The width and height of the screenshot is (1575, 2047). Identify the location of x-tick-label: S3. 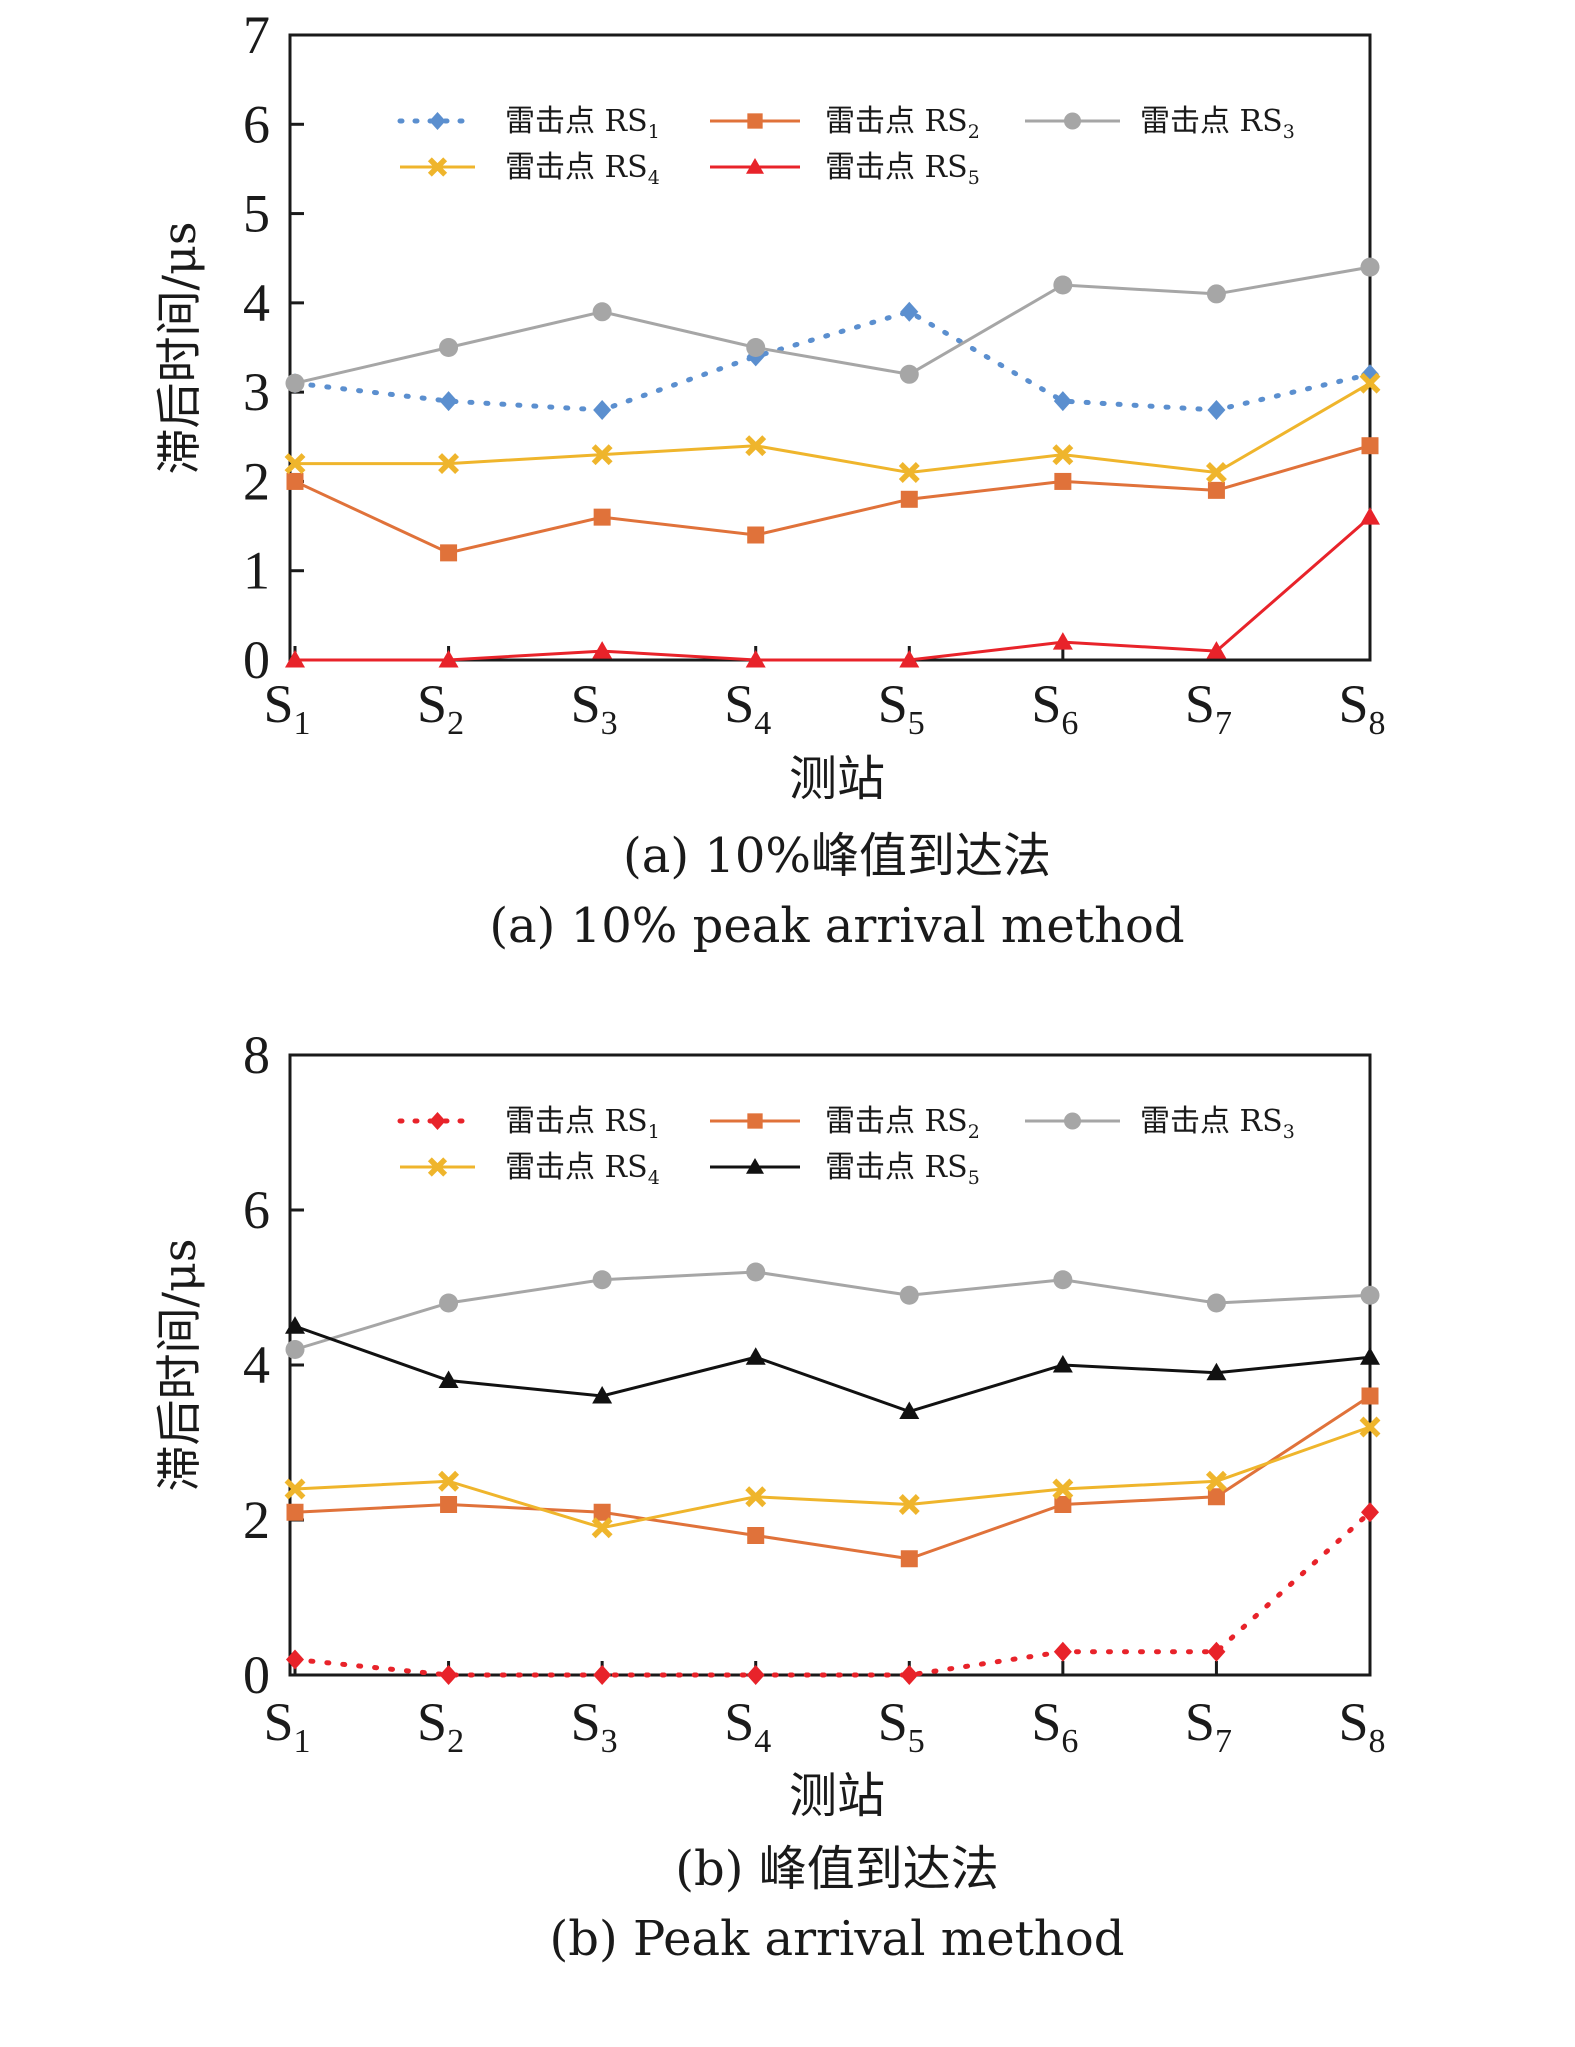
(594, 1726).